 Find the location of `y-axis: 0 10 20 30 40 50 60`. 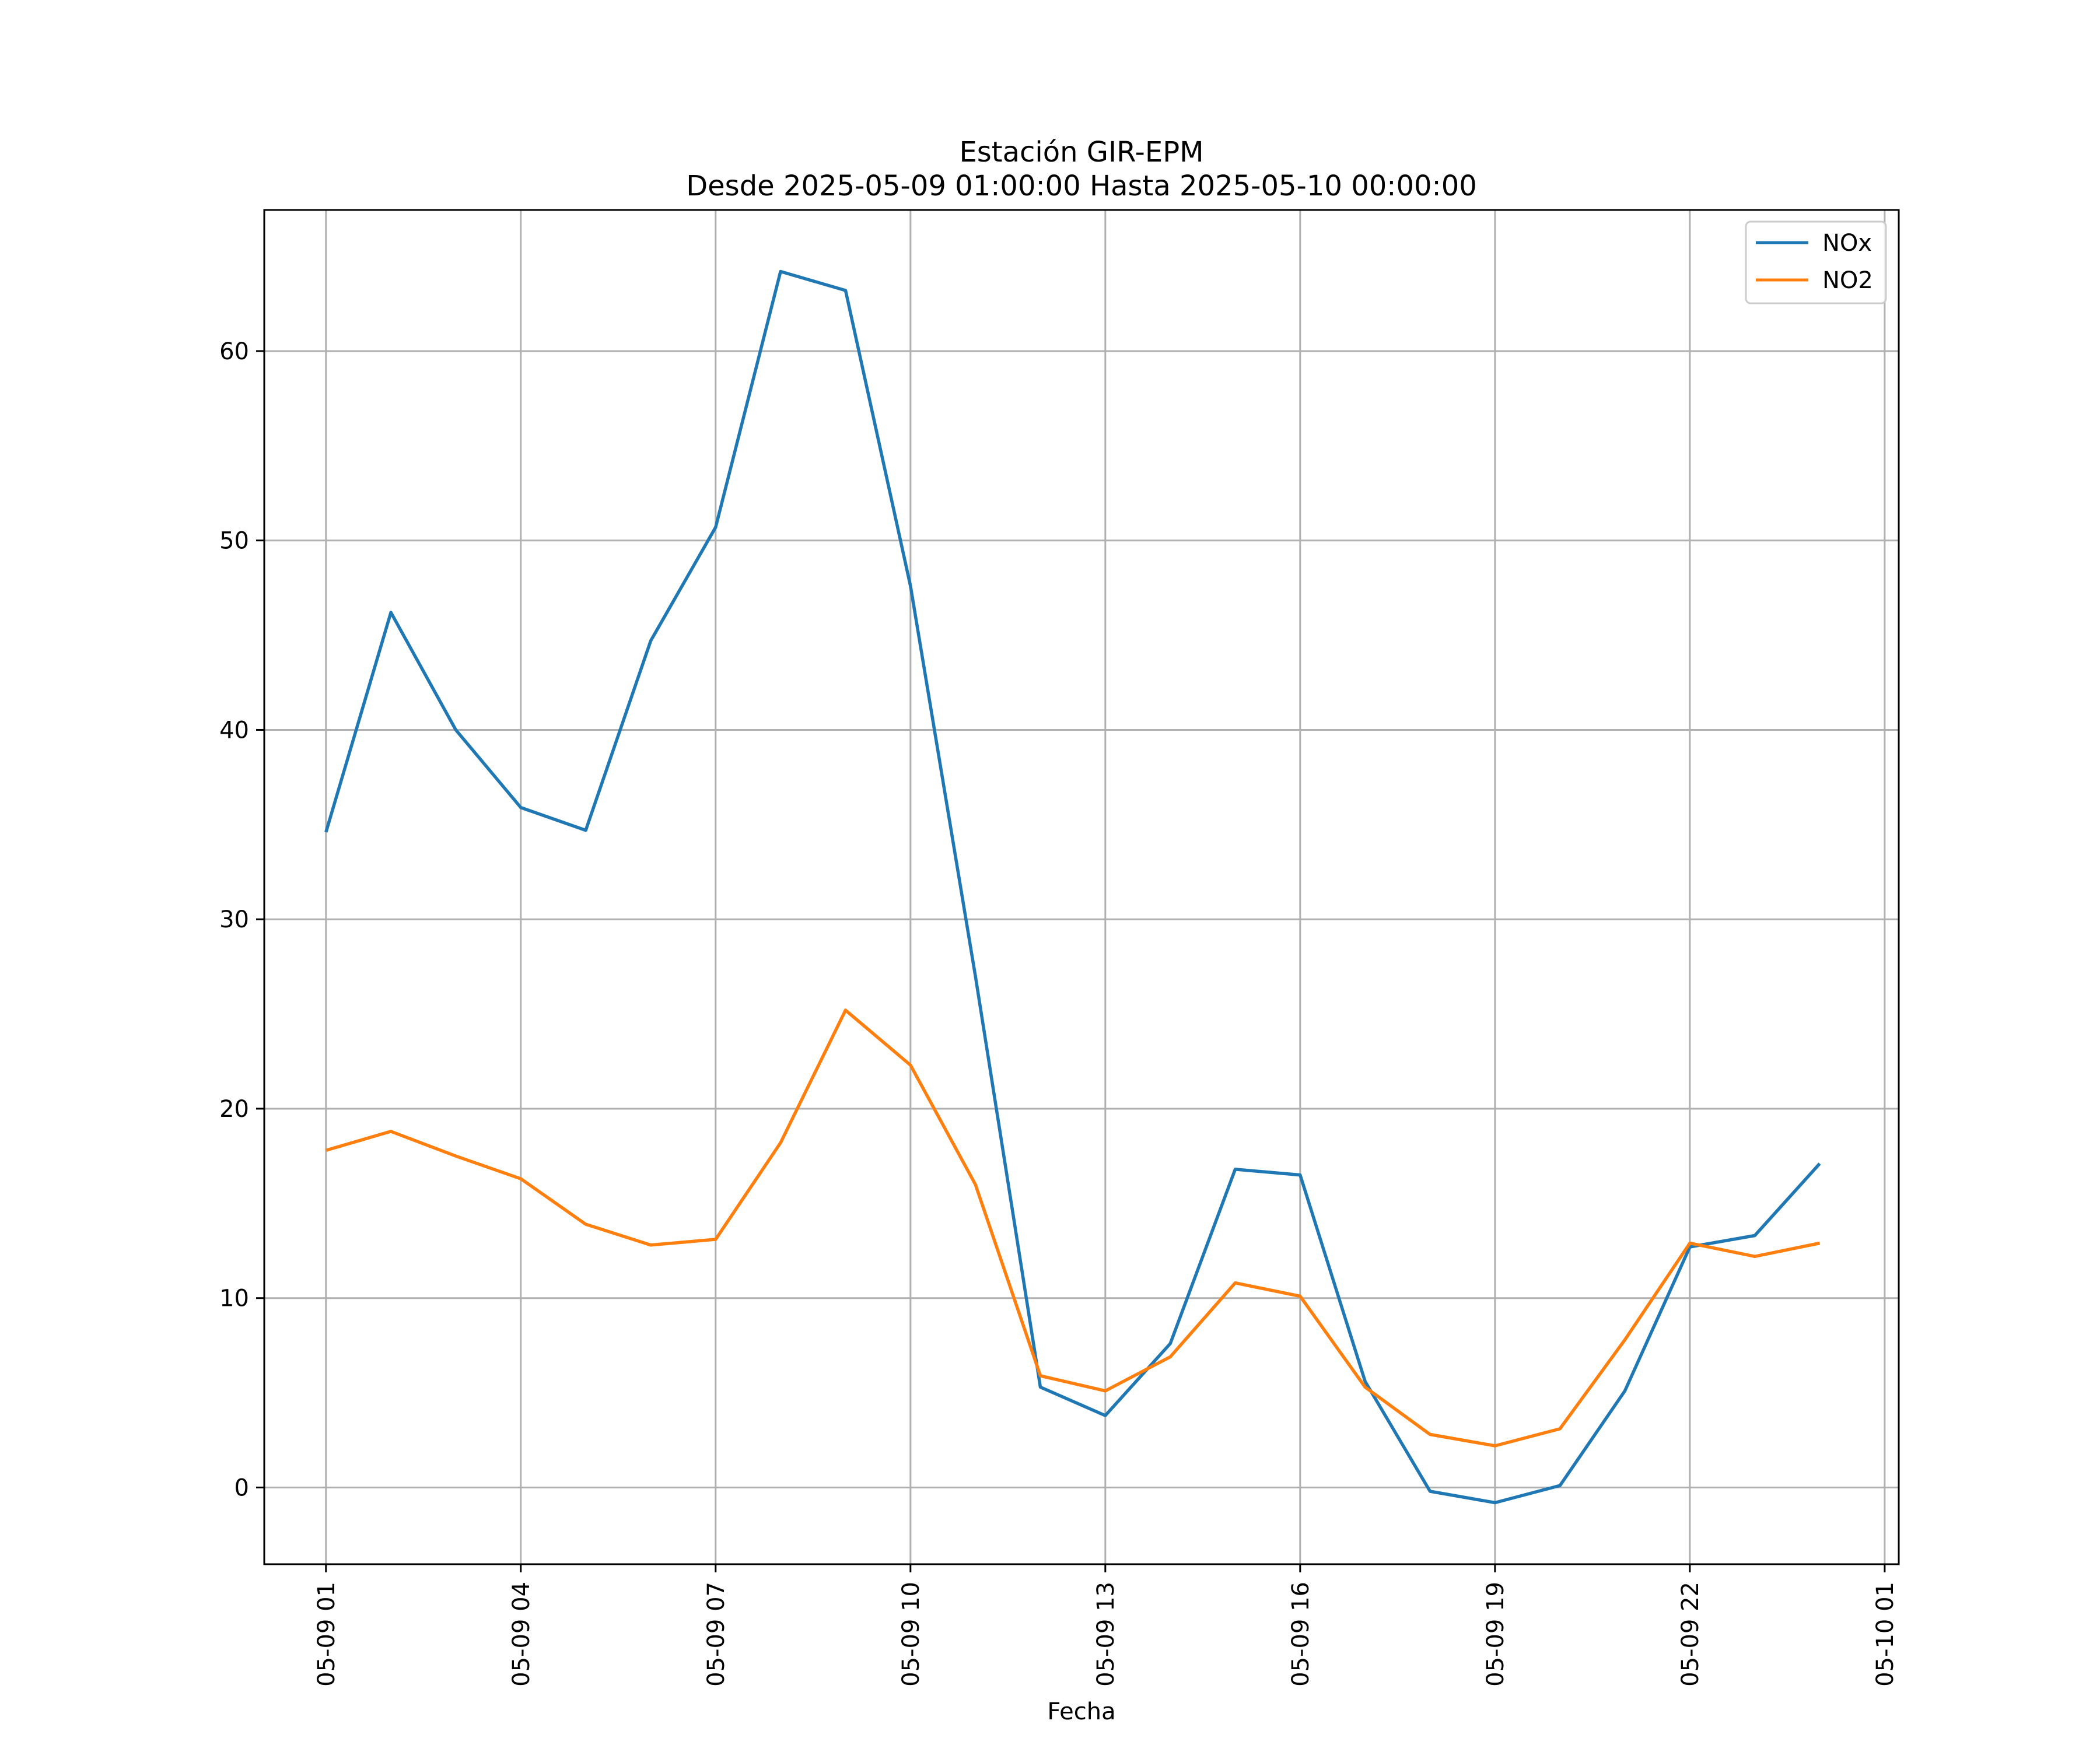

y-axis: 0 10 20 30 40 50 60 is located at coordinates (242, 920).